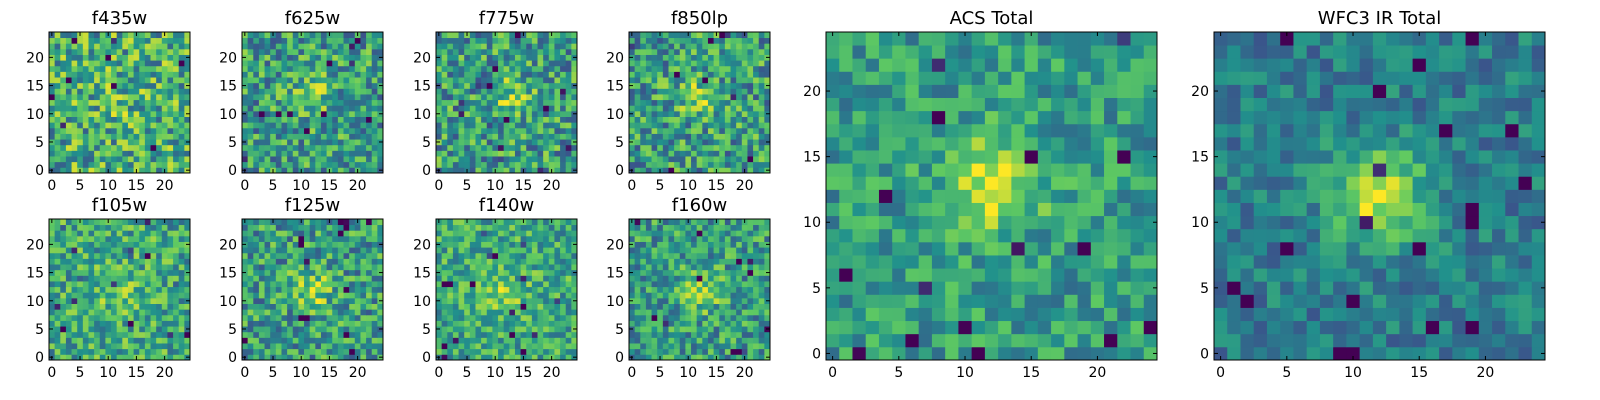 This screenshot has width=1600, height=400. I want to click on x-tick-label: 5, so click(80, 186).